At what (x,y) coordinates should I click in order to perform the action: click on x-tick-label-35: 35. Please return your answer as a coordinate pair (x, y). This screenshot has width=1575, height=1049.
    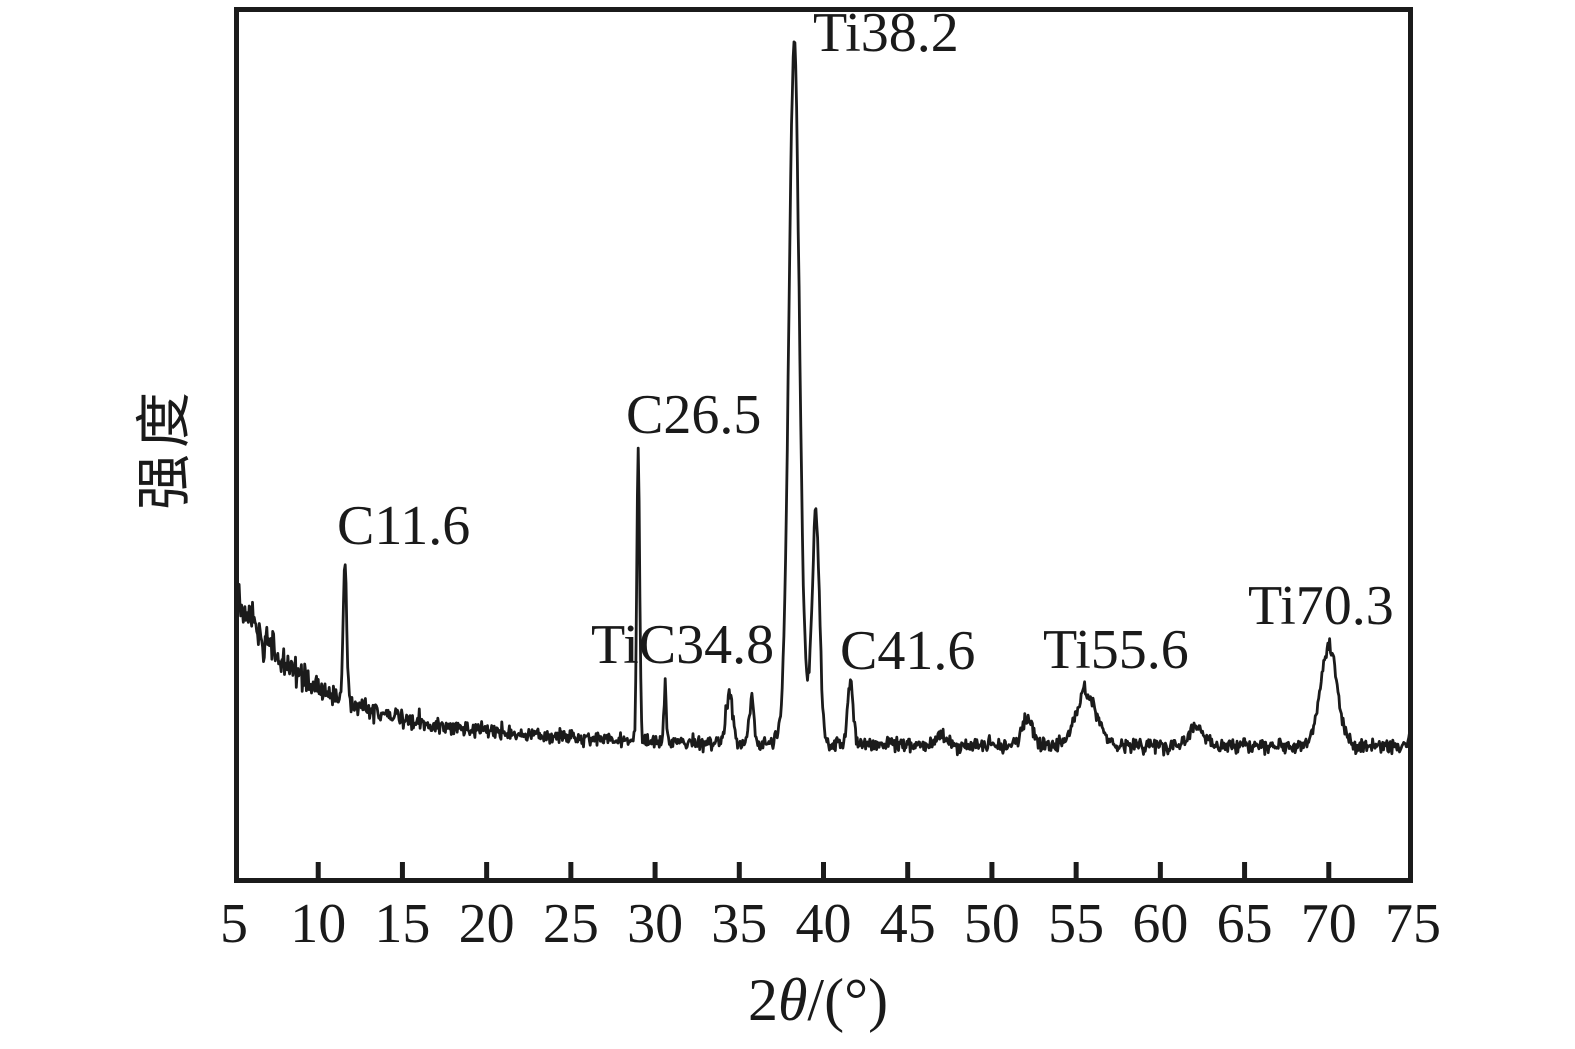
    Looking at the image, I should click on (739, 924).